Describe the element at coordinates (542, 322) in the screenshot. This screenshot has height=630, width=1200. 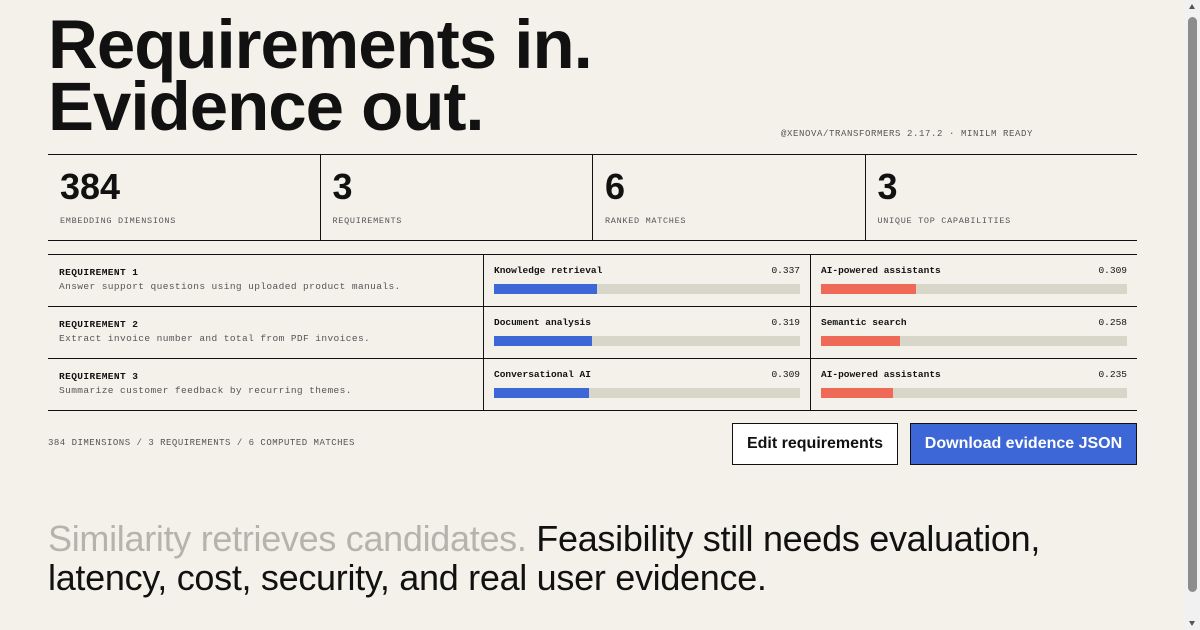
I see `capability-name: Document analysis` at that location.